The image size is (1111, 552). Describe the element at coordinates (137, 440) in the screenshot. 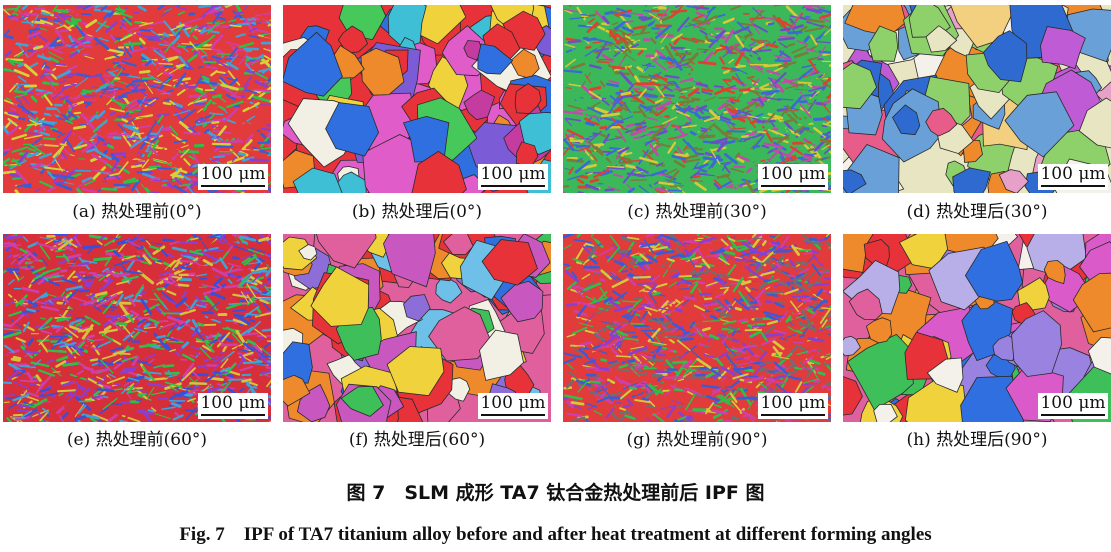

I see `panel-caption-e: (e) 热处理前(60°)` at that location.